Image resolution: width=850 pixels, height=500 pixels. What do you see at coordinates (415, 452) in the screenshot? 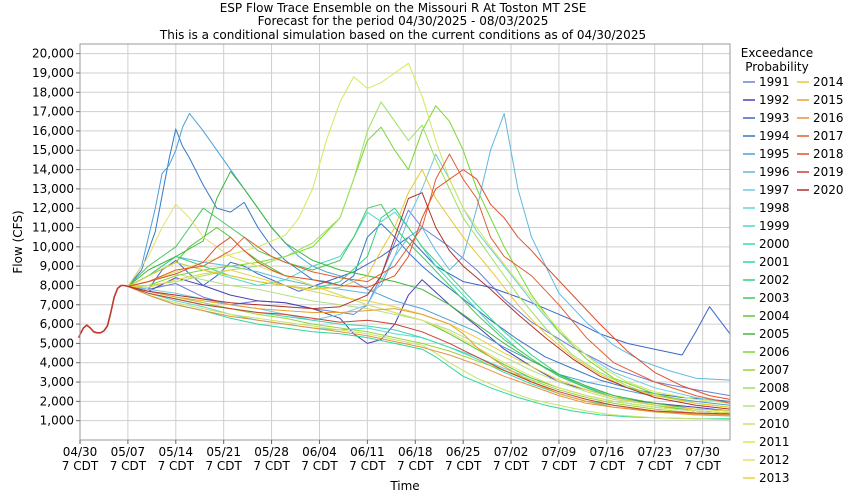
I see `x-tick-label: 06/18` at bounding box center [415, 452].